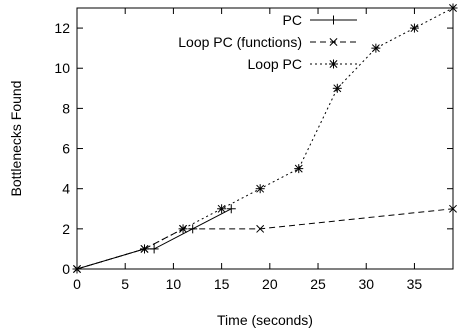 The height and width of the screenshot is (331, 464). I want to click on legend-label: Loop PC, so click(275, 64).